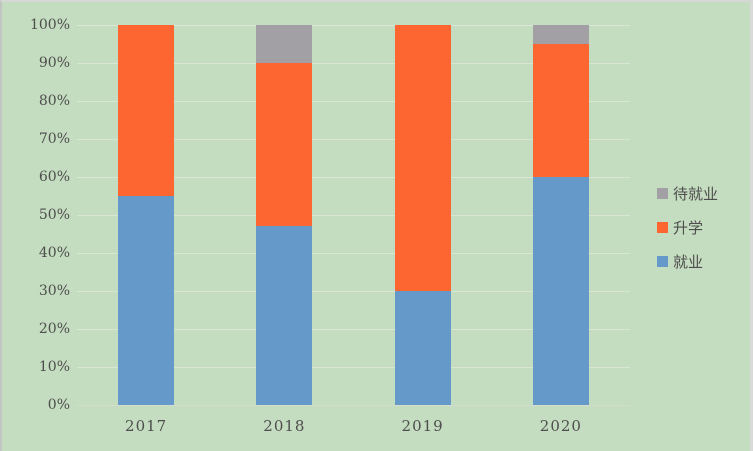  What do you see at coordinates (696, 194) in the screenshot?
I see `legend-label: 待就业` at bounding box center [696, 194].